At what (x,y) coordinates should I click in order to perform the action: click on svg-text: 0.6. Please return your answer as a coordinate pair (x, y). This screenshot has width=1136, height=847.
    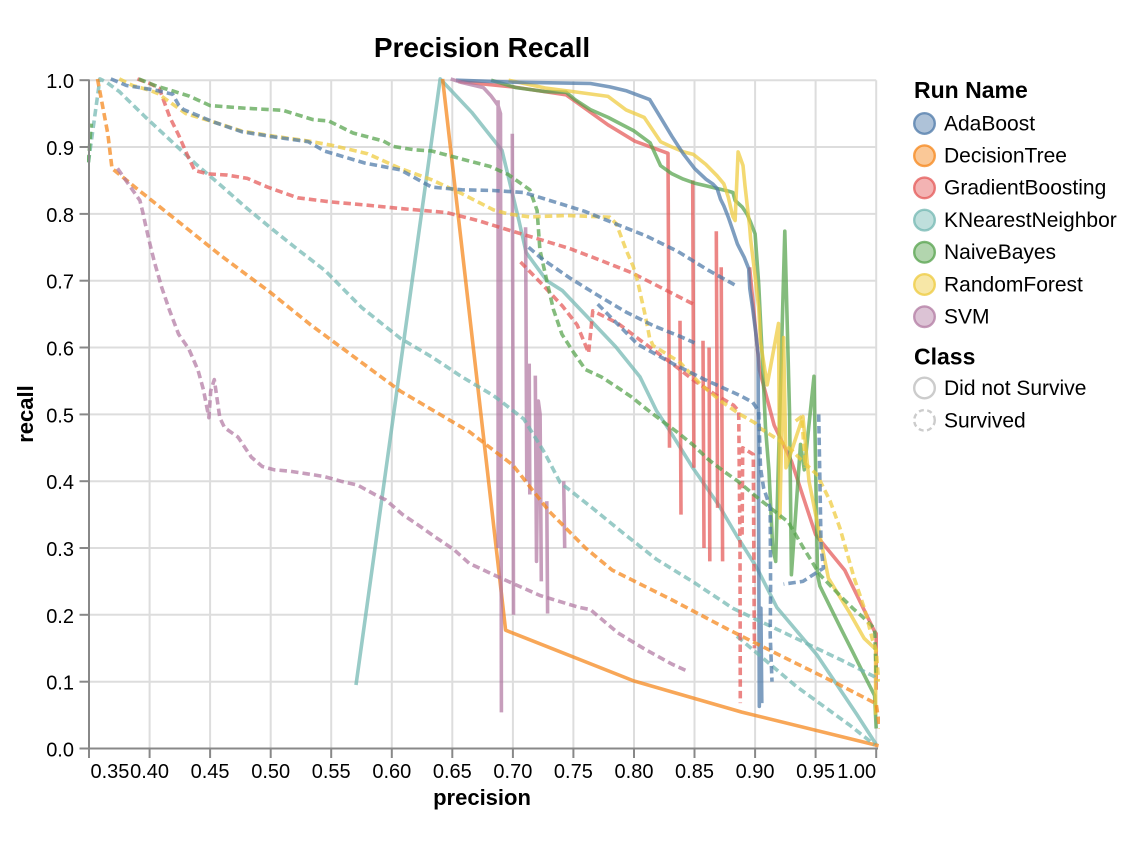
    Looking at the image, I should click on (60, 350).